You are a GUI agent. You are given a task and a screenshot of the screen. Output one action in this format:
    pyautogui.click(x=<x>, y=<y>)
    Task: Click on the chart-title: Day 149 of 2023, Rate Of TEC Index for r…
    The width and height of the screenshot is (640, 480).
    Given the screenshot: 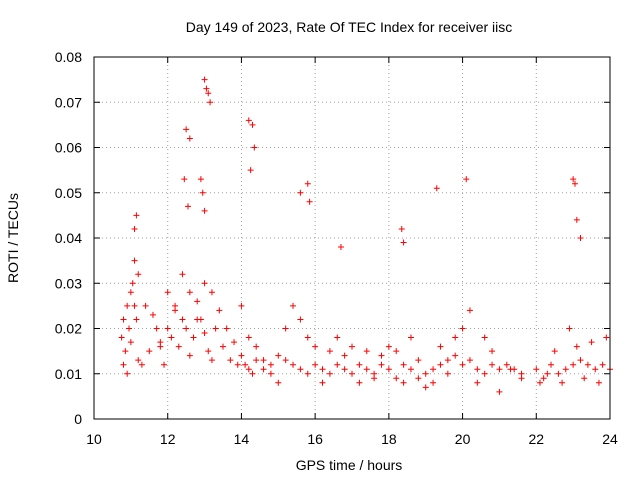 What is the action you would take?
    pyautogui.click(x=349, y=27)
    